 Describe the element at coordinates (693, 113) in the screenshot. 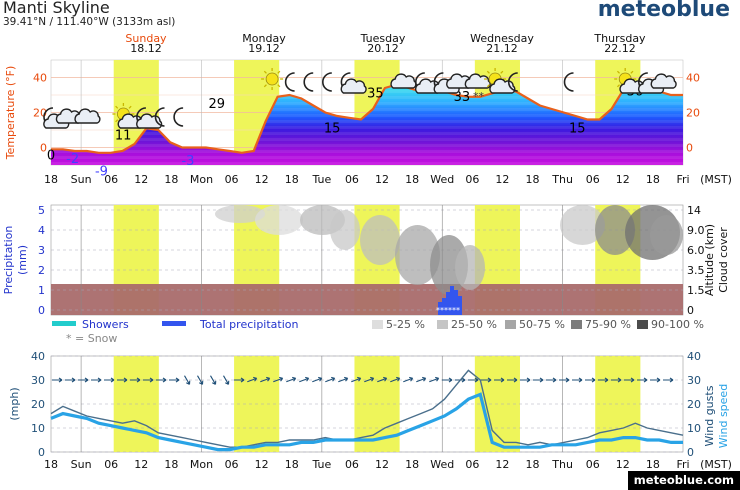

I see `temperature-tick-label-right: 20` at that location.